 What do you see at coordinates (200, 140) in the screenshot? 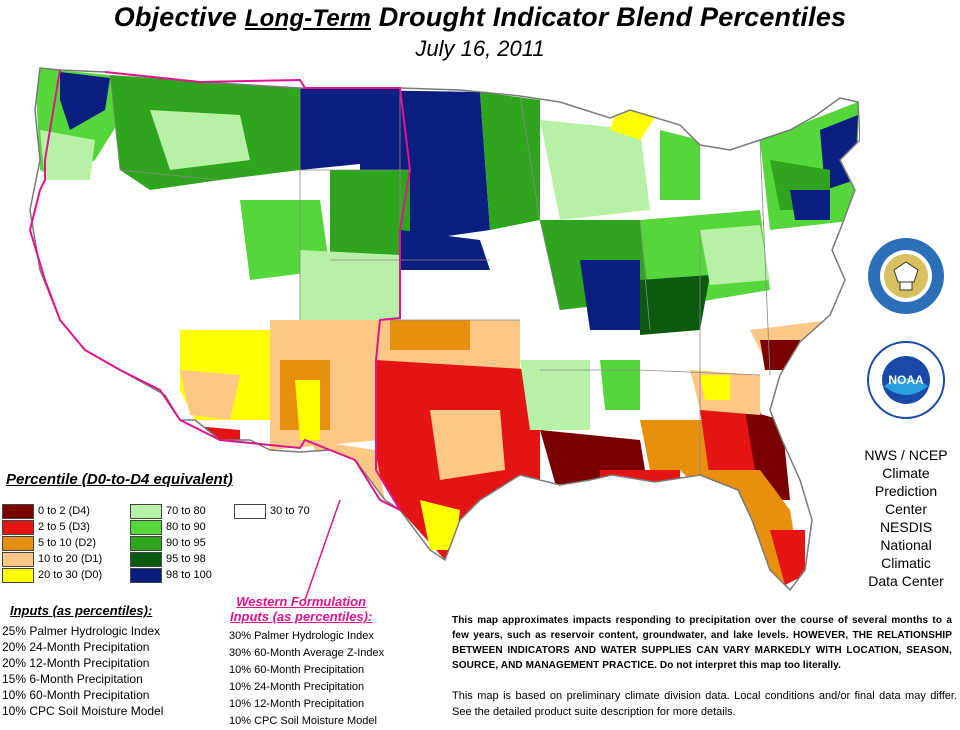
I see `region-montana-west` at bounding box center [200, 140].